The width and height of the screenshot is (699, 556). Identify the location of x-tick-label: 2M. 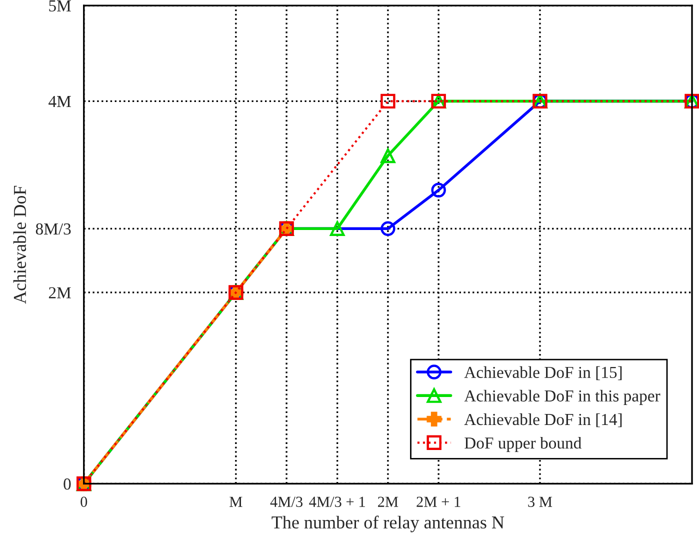
(388, 501).